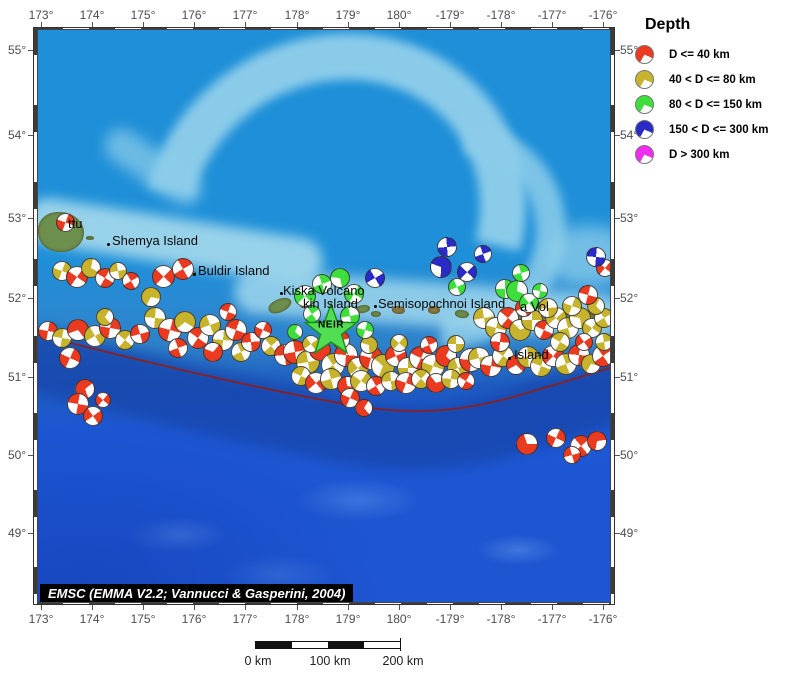 The height and width of the screenshot is (677, 785). Describe the element at coordinates (399, 619) in the screenshot. I see `lon-axis-label-bottom: 180°` at that location.